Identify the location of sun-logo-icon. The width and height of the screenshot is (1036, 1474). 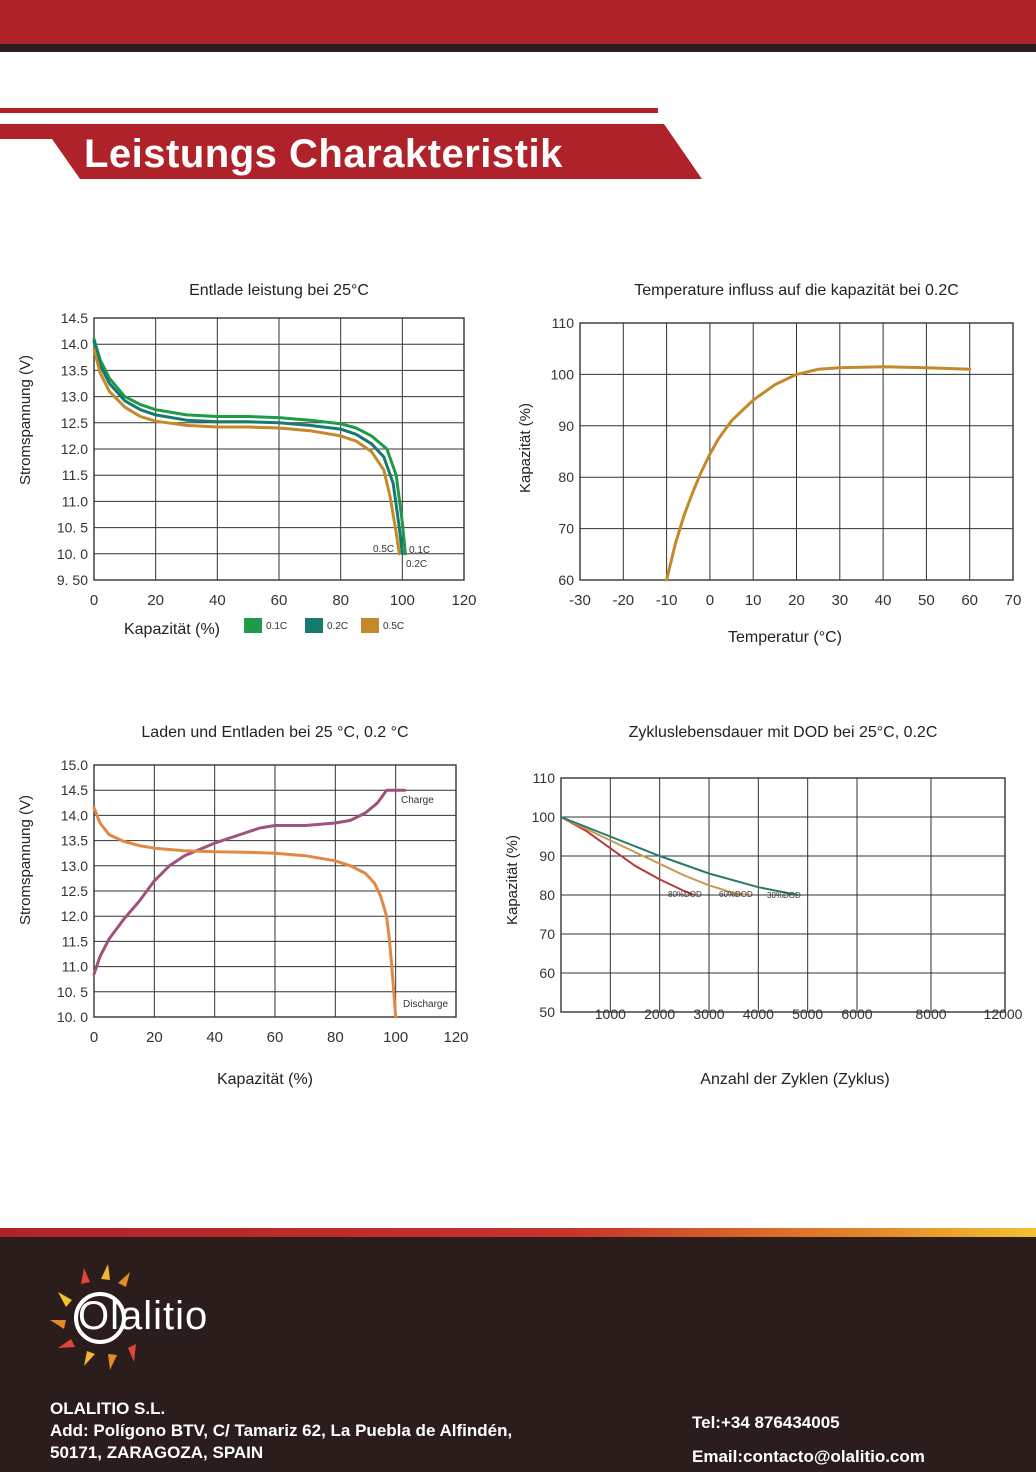
(93, 1317).